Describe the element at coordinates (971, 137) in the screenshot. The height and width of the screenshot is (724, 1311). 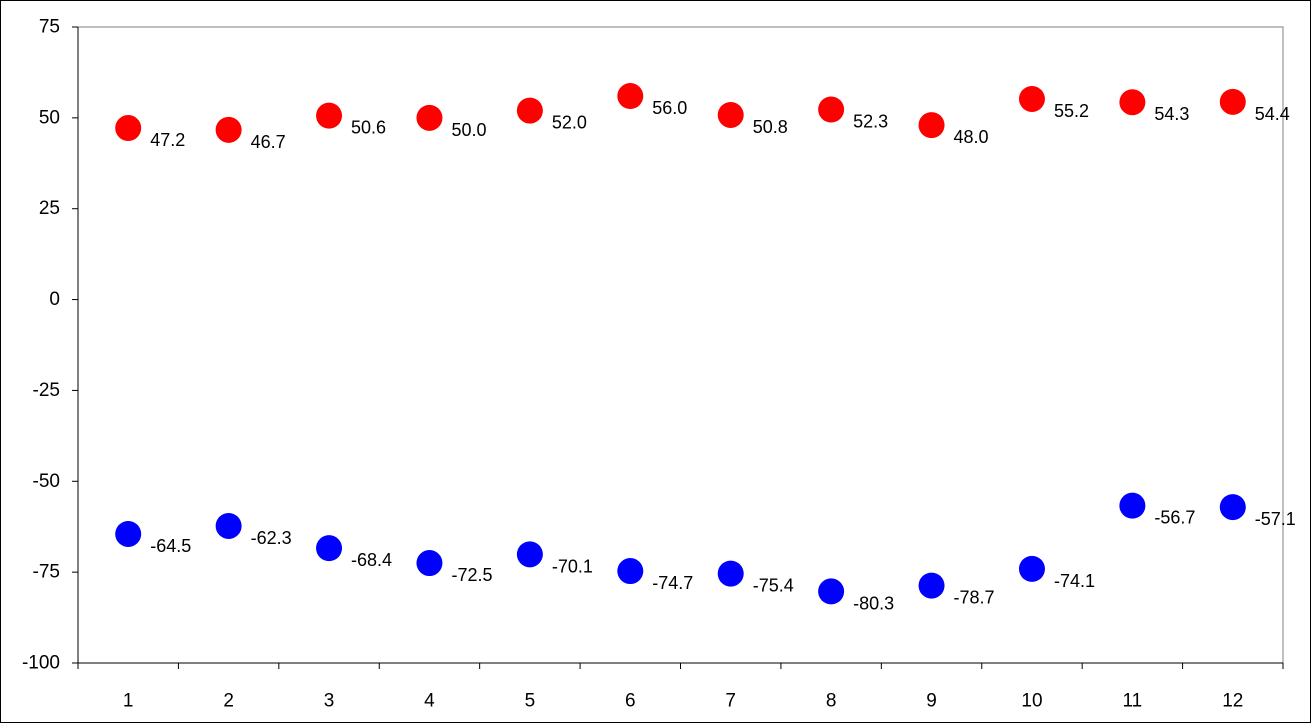
I see `data-label: 48.0` at that location.